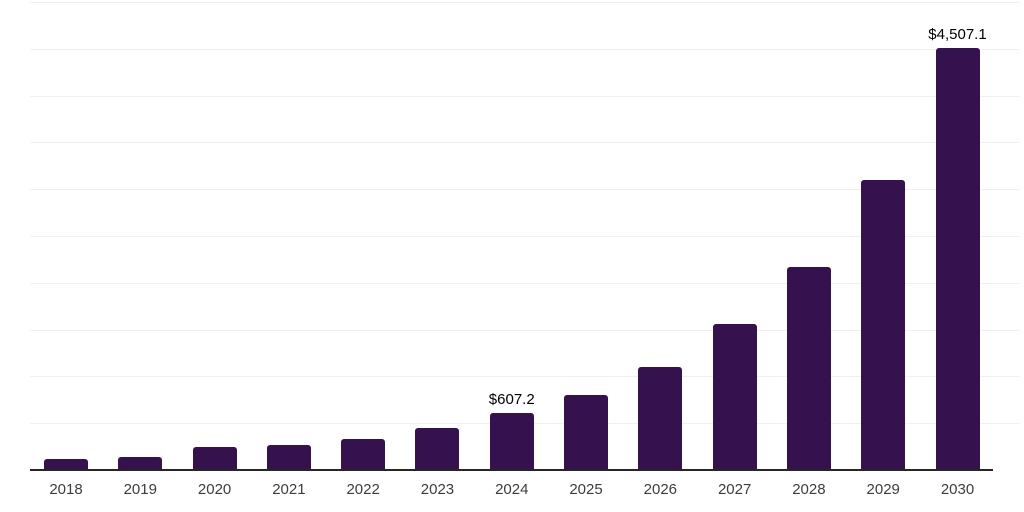 The image size is (1024, 512). Describe the element at coordinates (511, 441) in the screenshot. I see `bar-2024` at that location.